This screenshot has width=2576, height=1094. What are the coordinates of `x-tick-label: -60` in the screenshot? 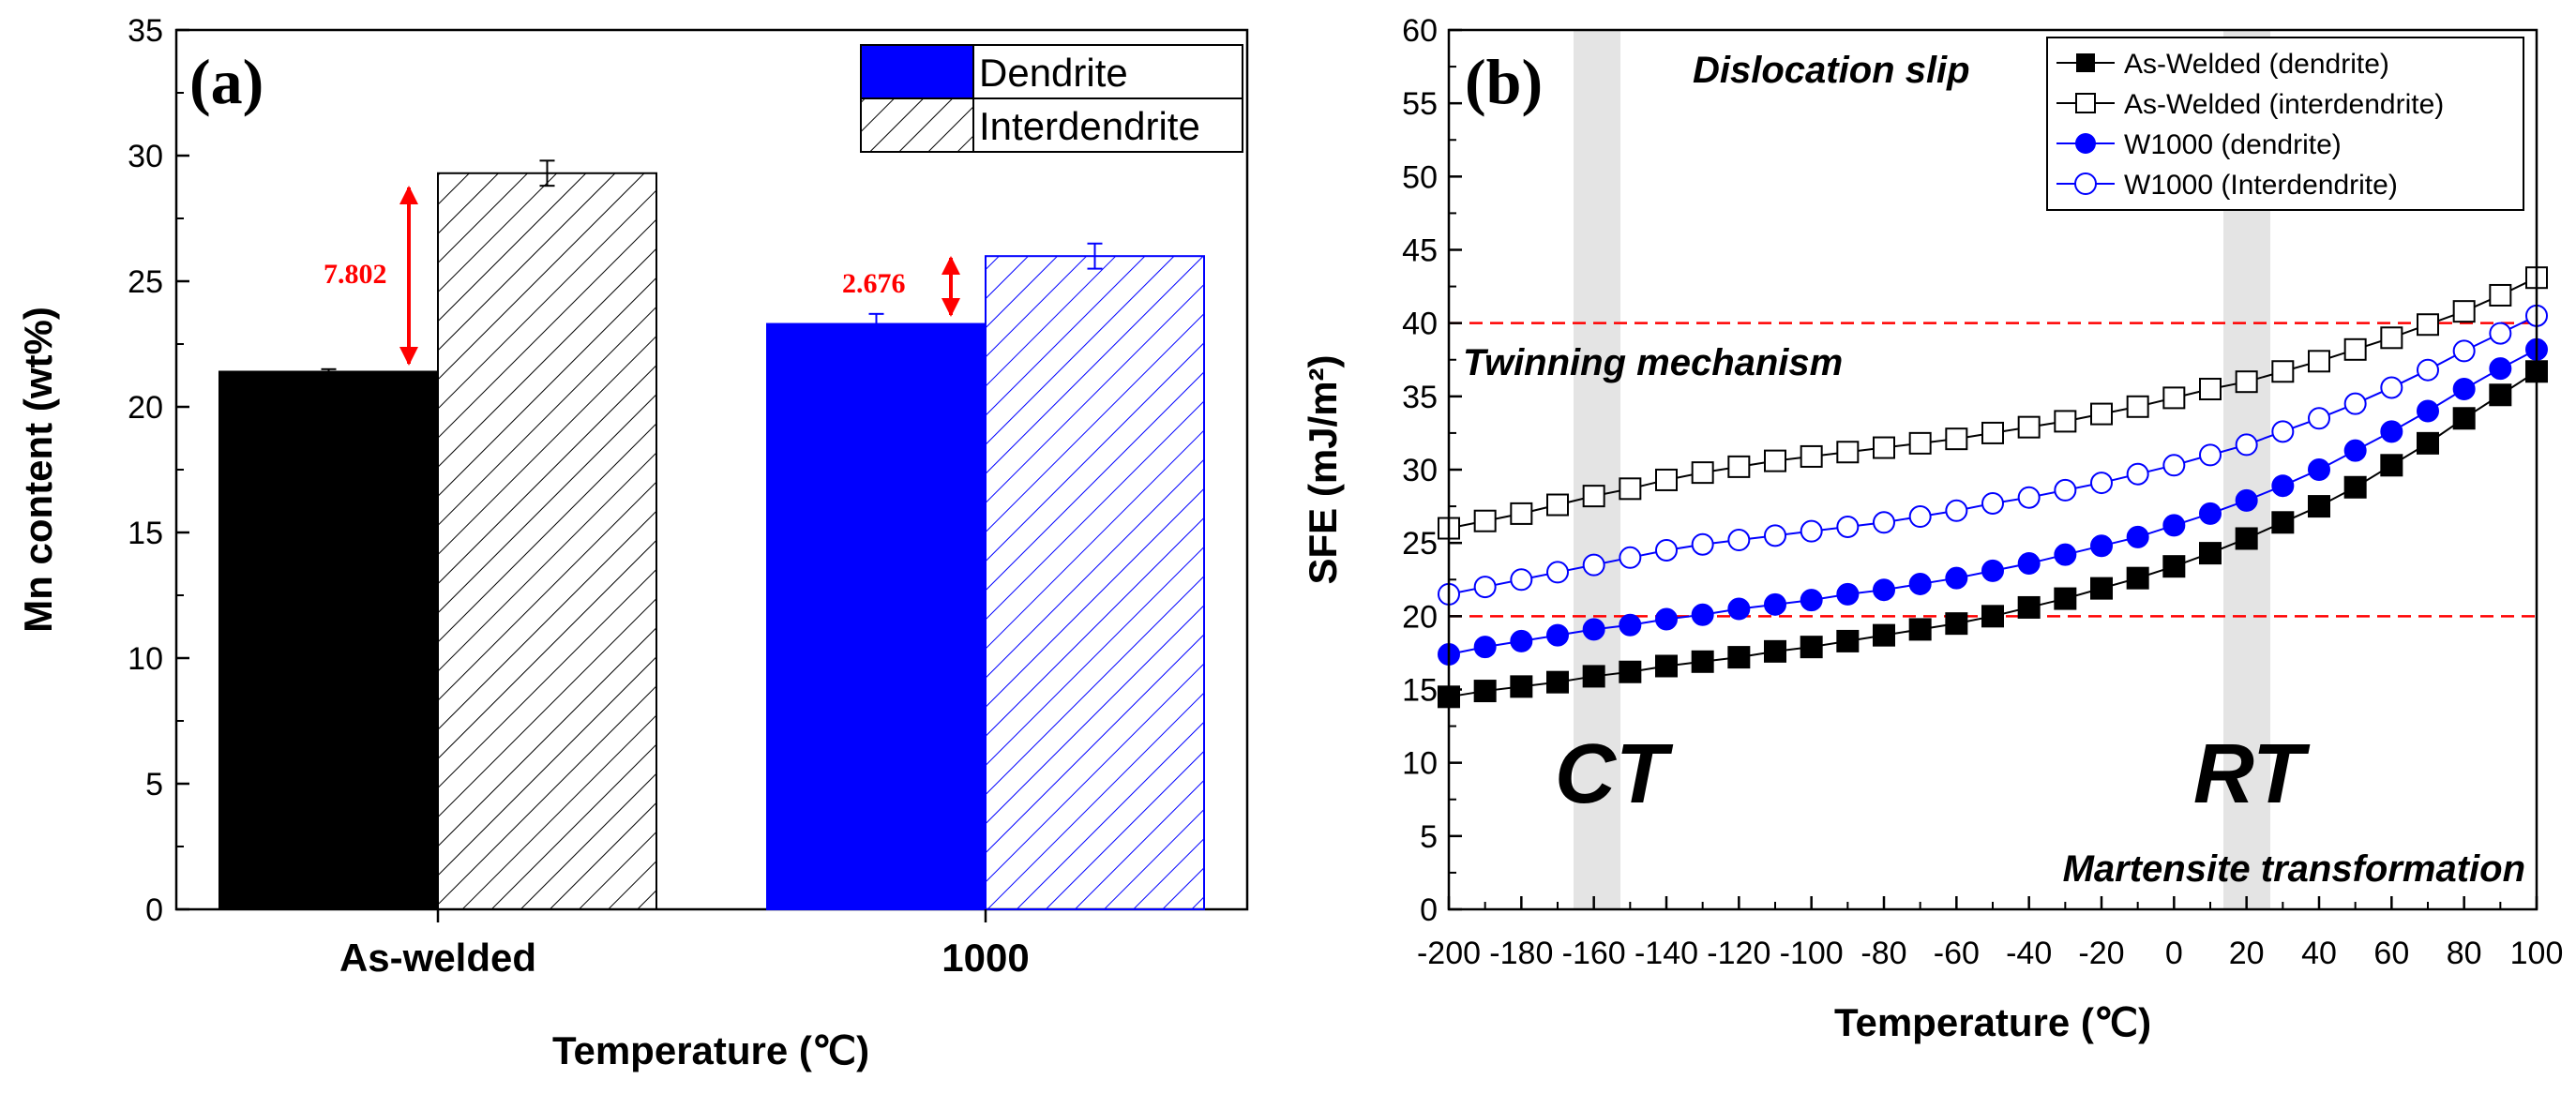 It's located at (1957, 953).